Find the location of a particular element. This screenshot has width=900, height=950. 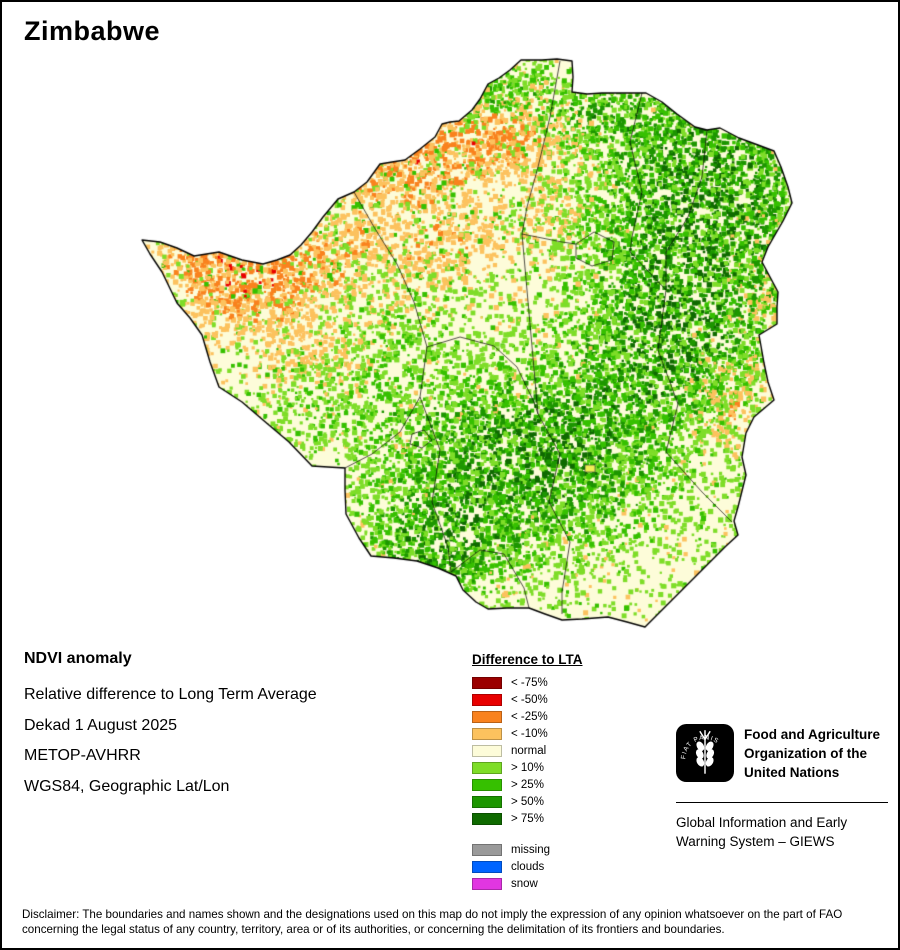

info-line: WGS84, Geographic Lat/Lon is located at coordinates (127, 786).